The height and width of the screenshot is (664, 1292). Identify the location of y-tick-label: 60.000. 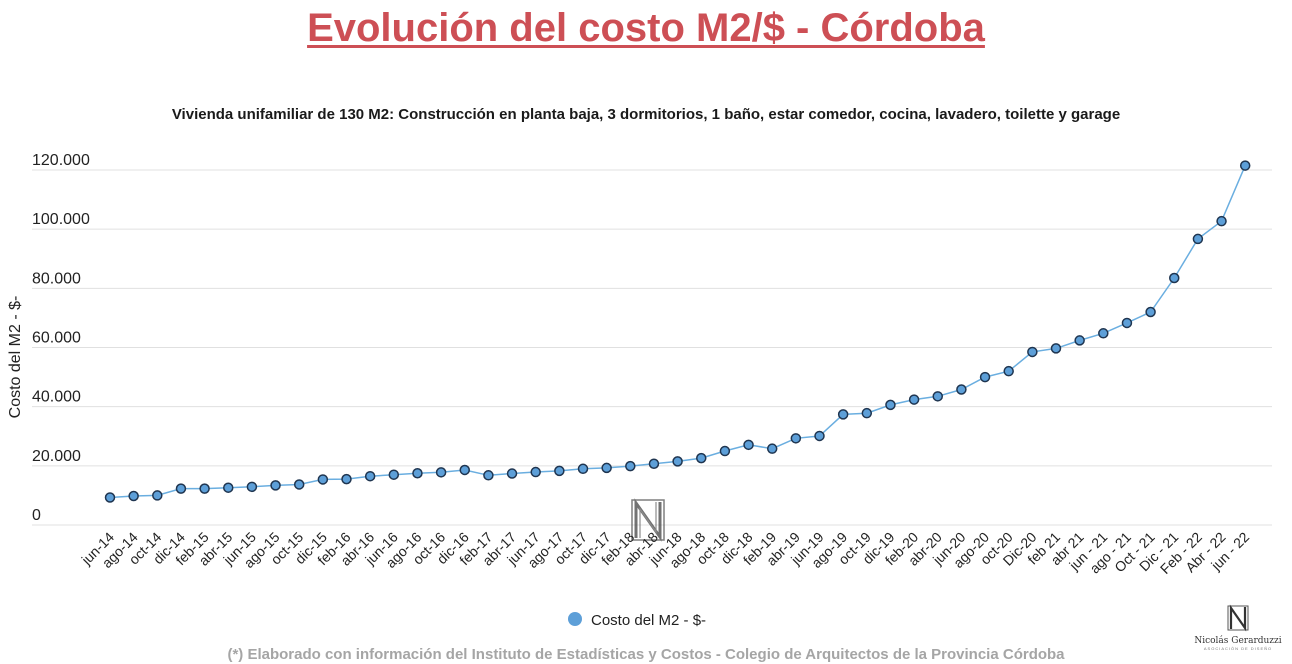
(56, 338).